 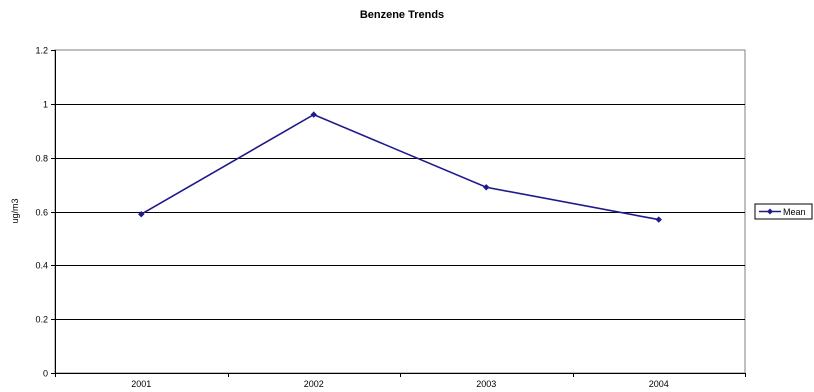 I want to click on data-point-2003, so click(x=486, y=187).